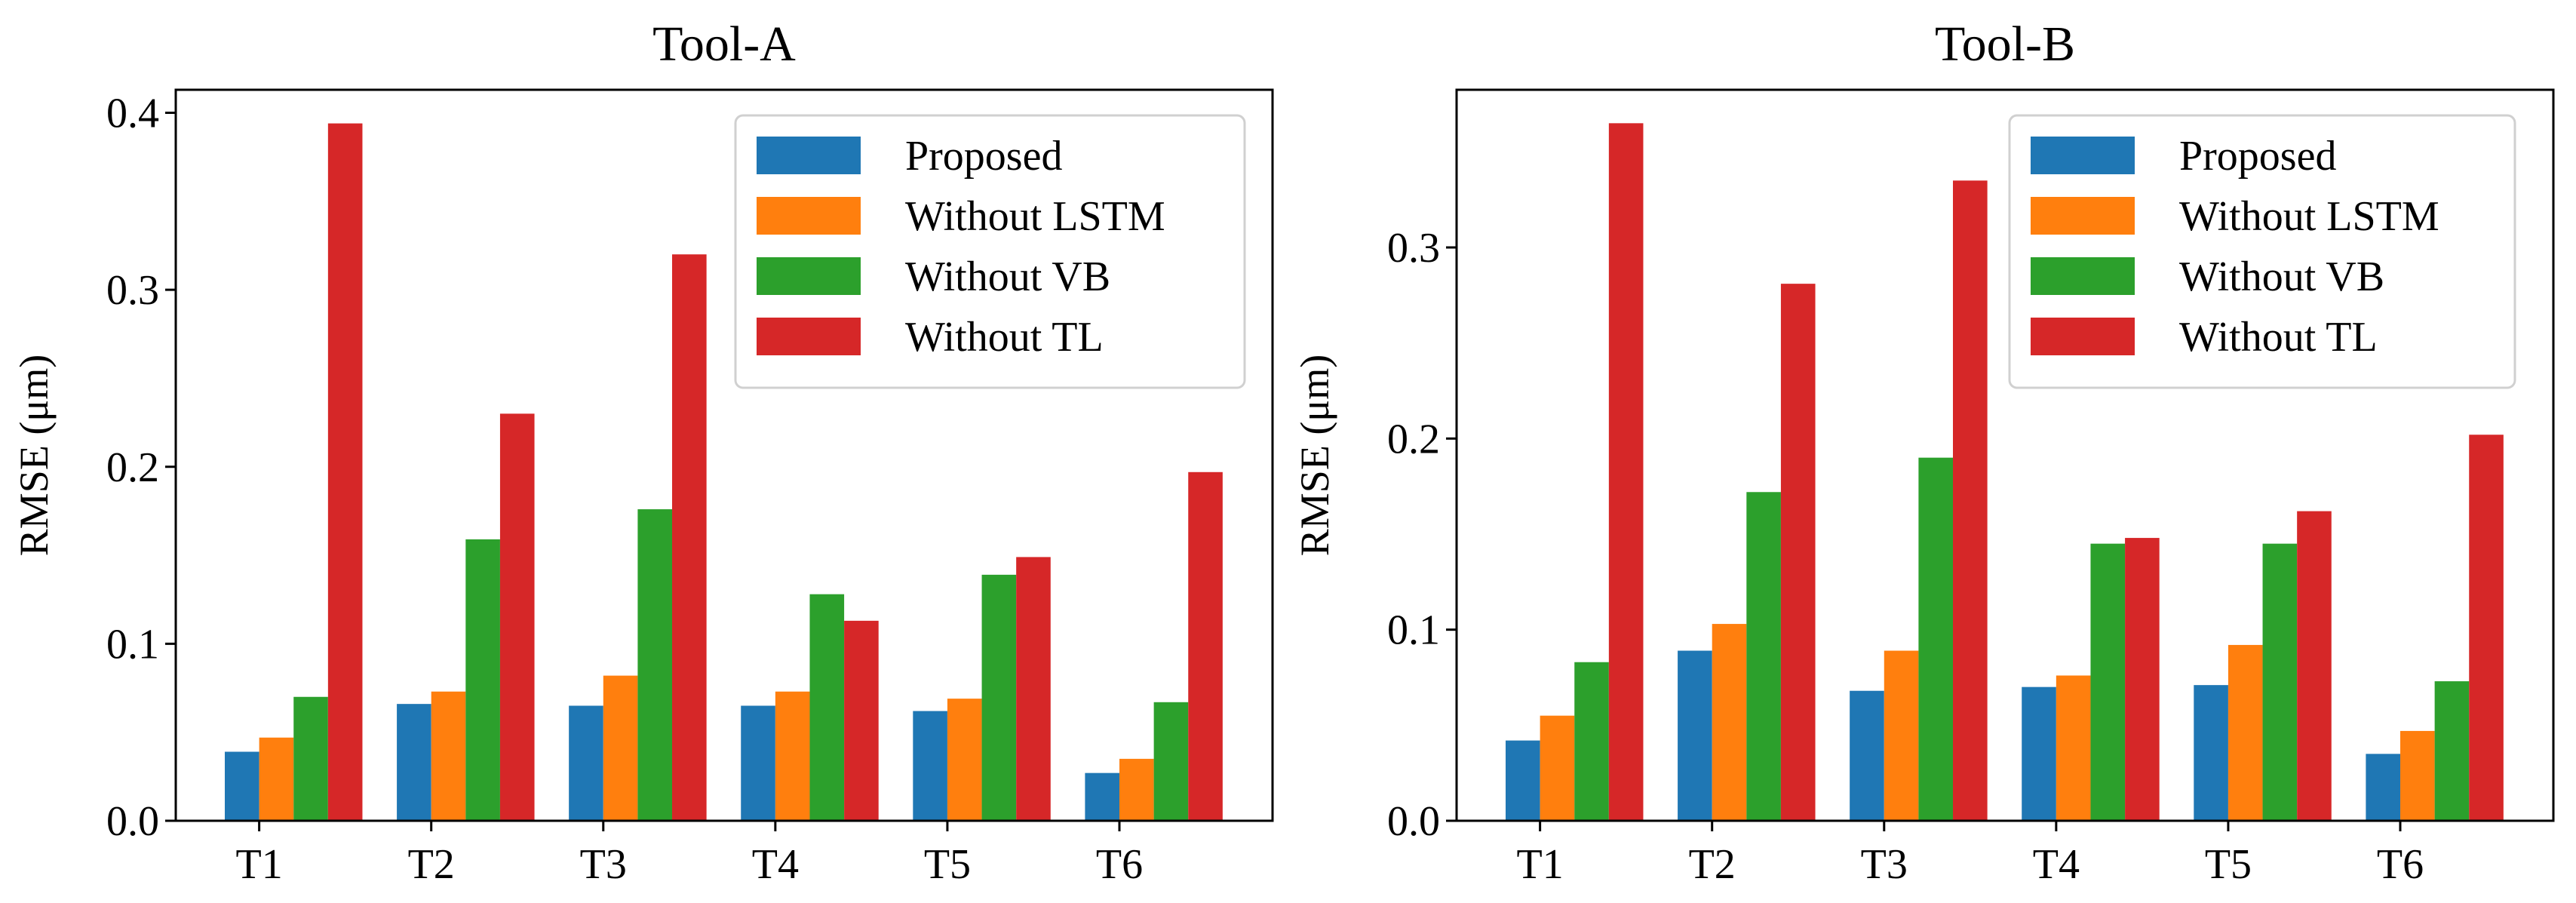 The image size is (2576, 903). What do you see at coordinates (724, 44) in the screenshot?
I see `chart-title: Tool-A` at bounding box center [724, 44].